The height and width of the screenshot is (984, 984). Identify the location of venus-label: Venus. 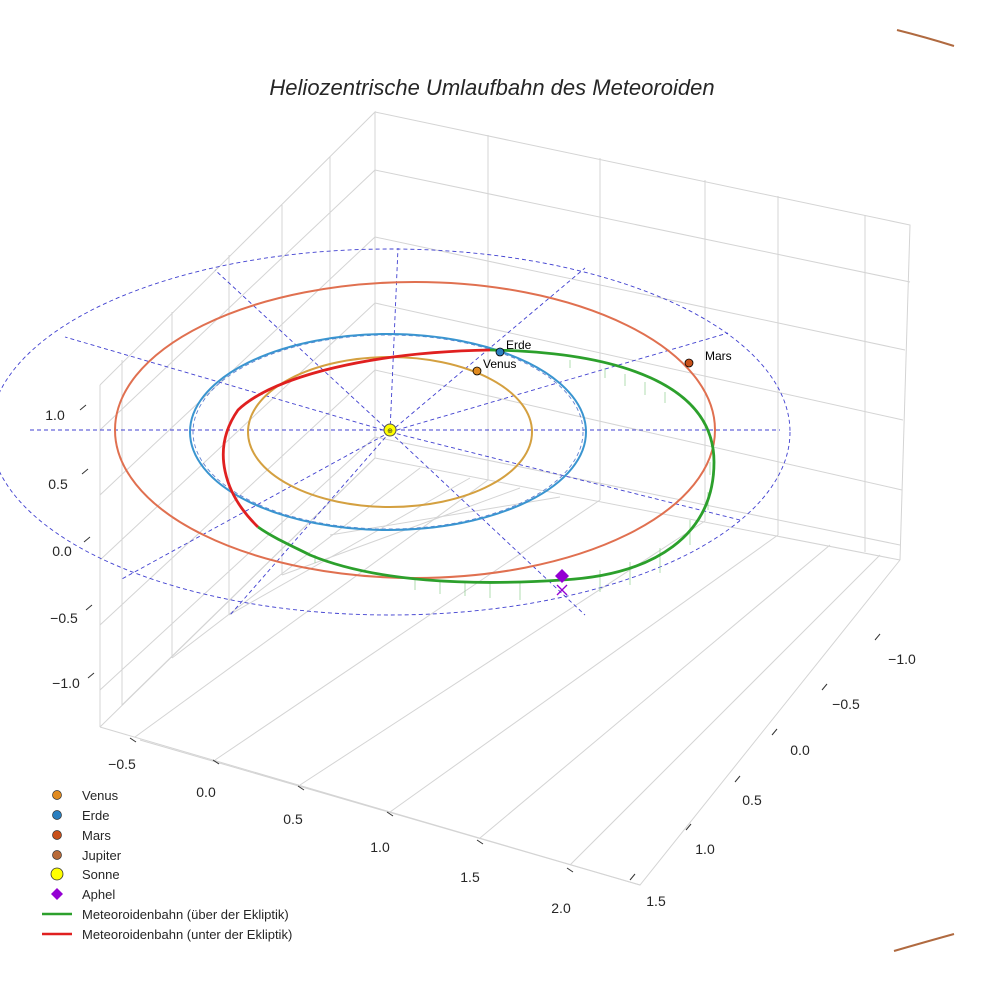
(499, 364).